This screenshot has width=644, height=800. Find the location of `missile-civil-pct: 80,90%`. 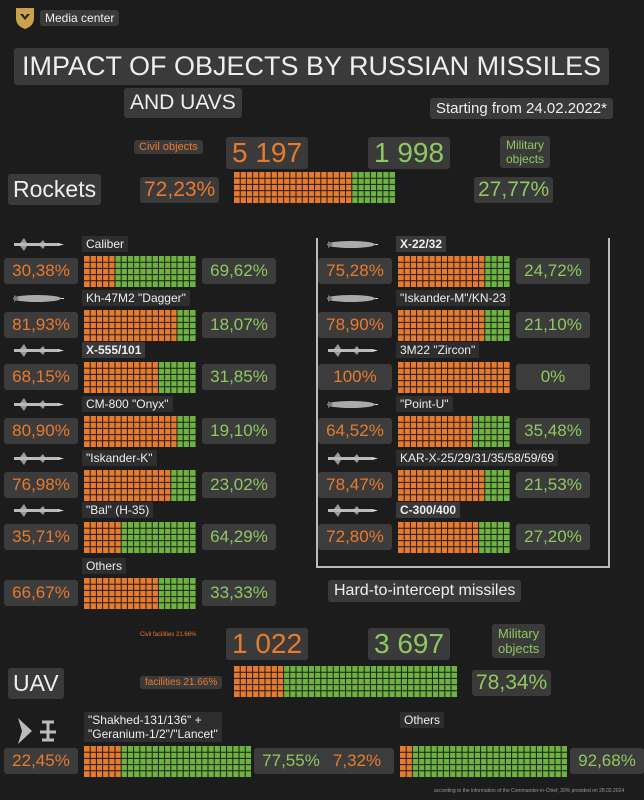

missile-civil-pct: 80,90% is located at coordinates (41, 431).